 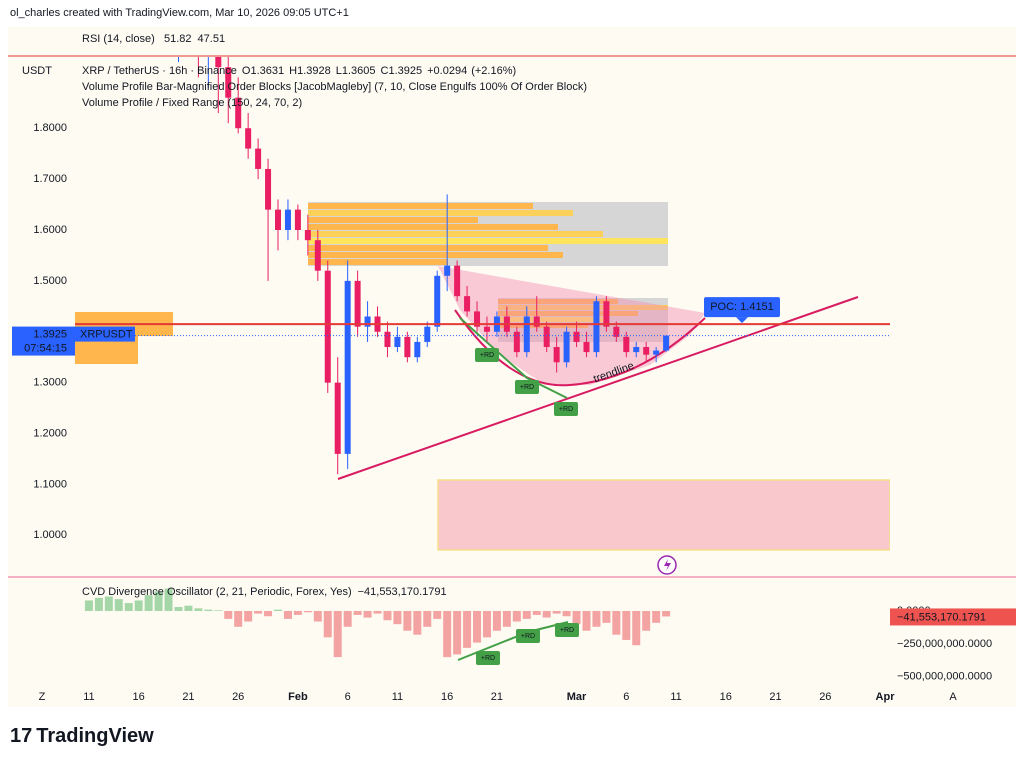 What do you see at coordinates (314, 71) in the screenshot?
I see `ohlc-value: 1.3928` at bounding box center [314, 71].